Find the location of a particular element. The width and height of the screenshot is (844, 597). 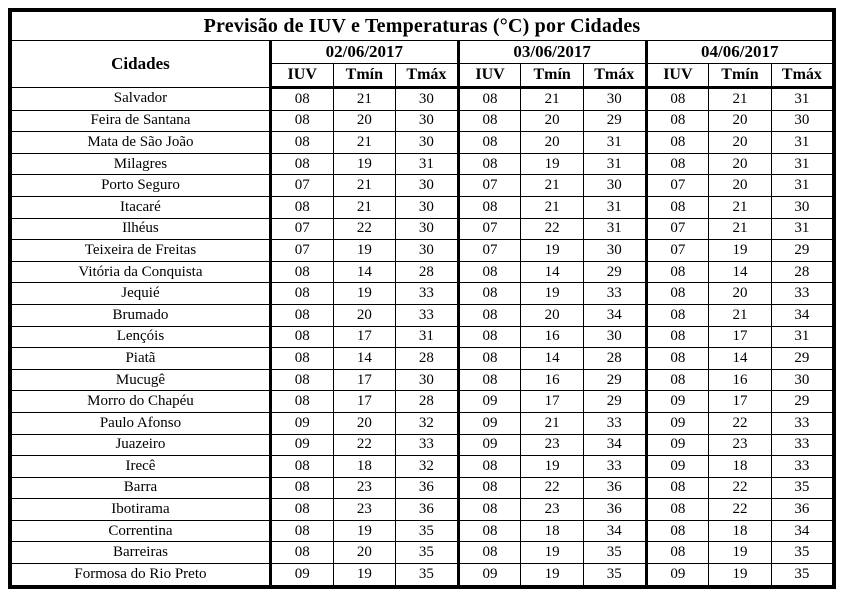

value-cell: 22 is located at coordinates (740, 488).